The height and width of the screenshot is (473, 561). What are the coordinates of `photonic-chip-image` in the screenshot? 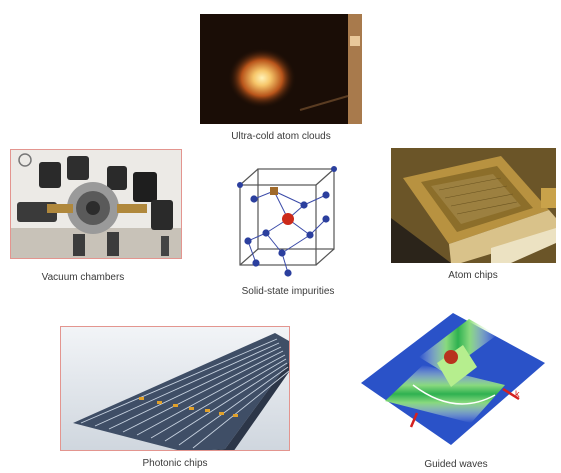 It's located at (175, 388).